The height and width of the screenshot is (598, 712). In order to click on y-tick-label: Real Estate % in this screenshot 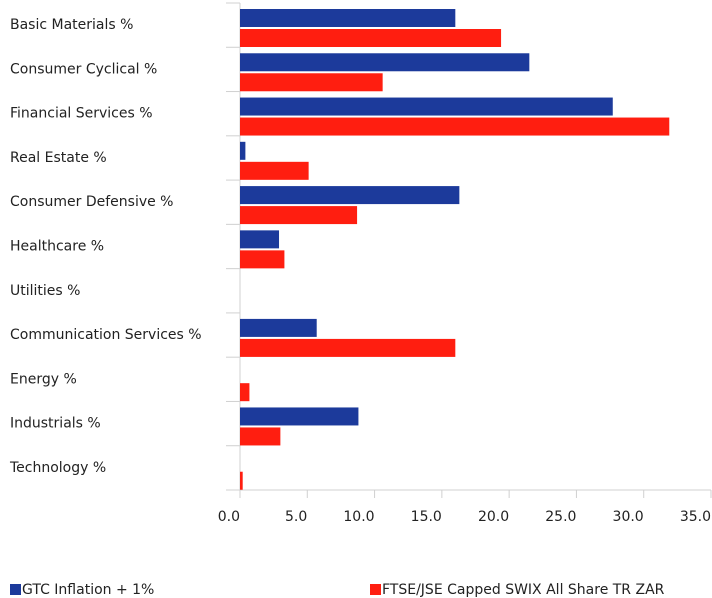, I will do `click(58, 158)`.